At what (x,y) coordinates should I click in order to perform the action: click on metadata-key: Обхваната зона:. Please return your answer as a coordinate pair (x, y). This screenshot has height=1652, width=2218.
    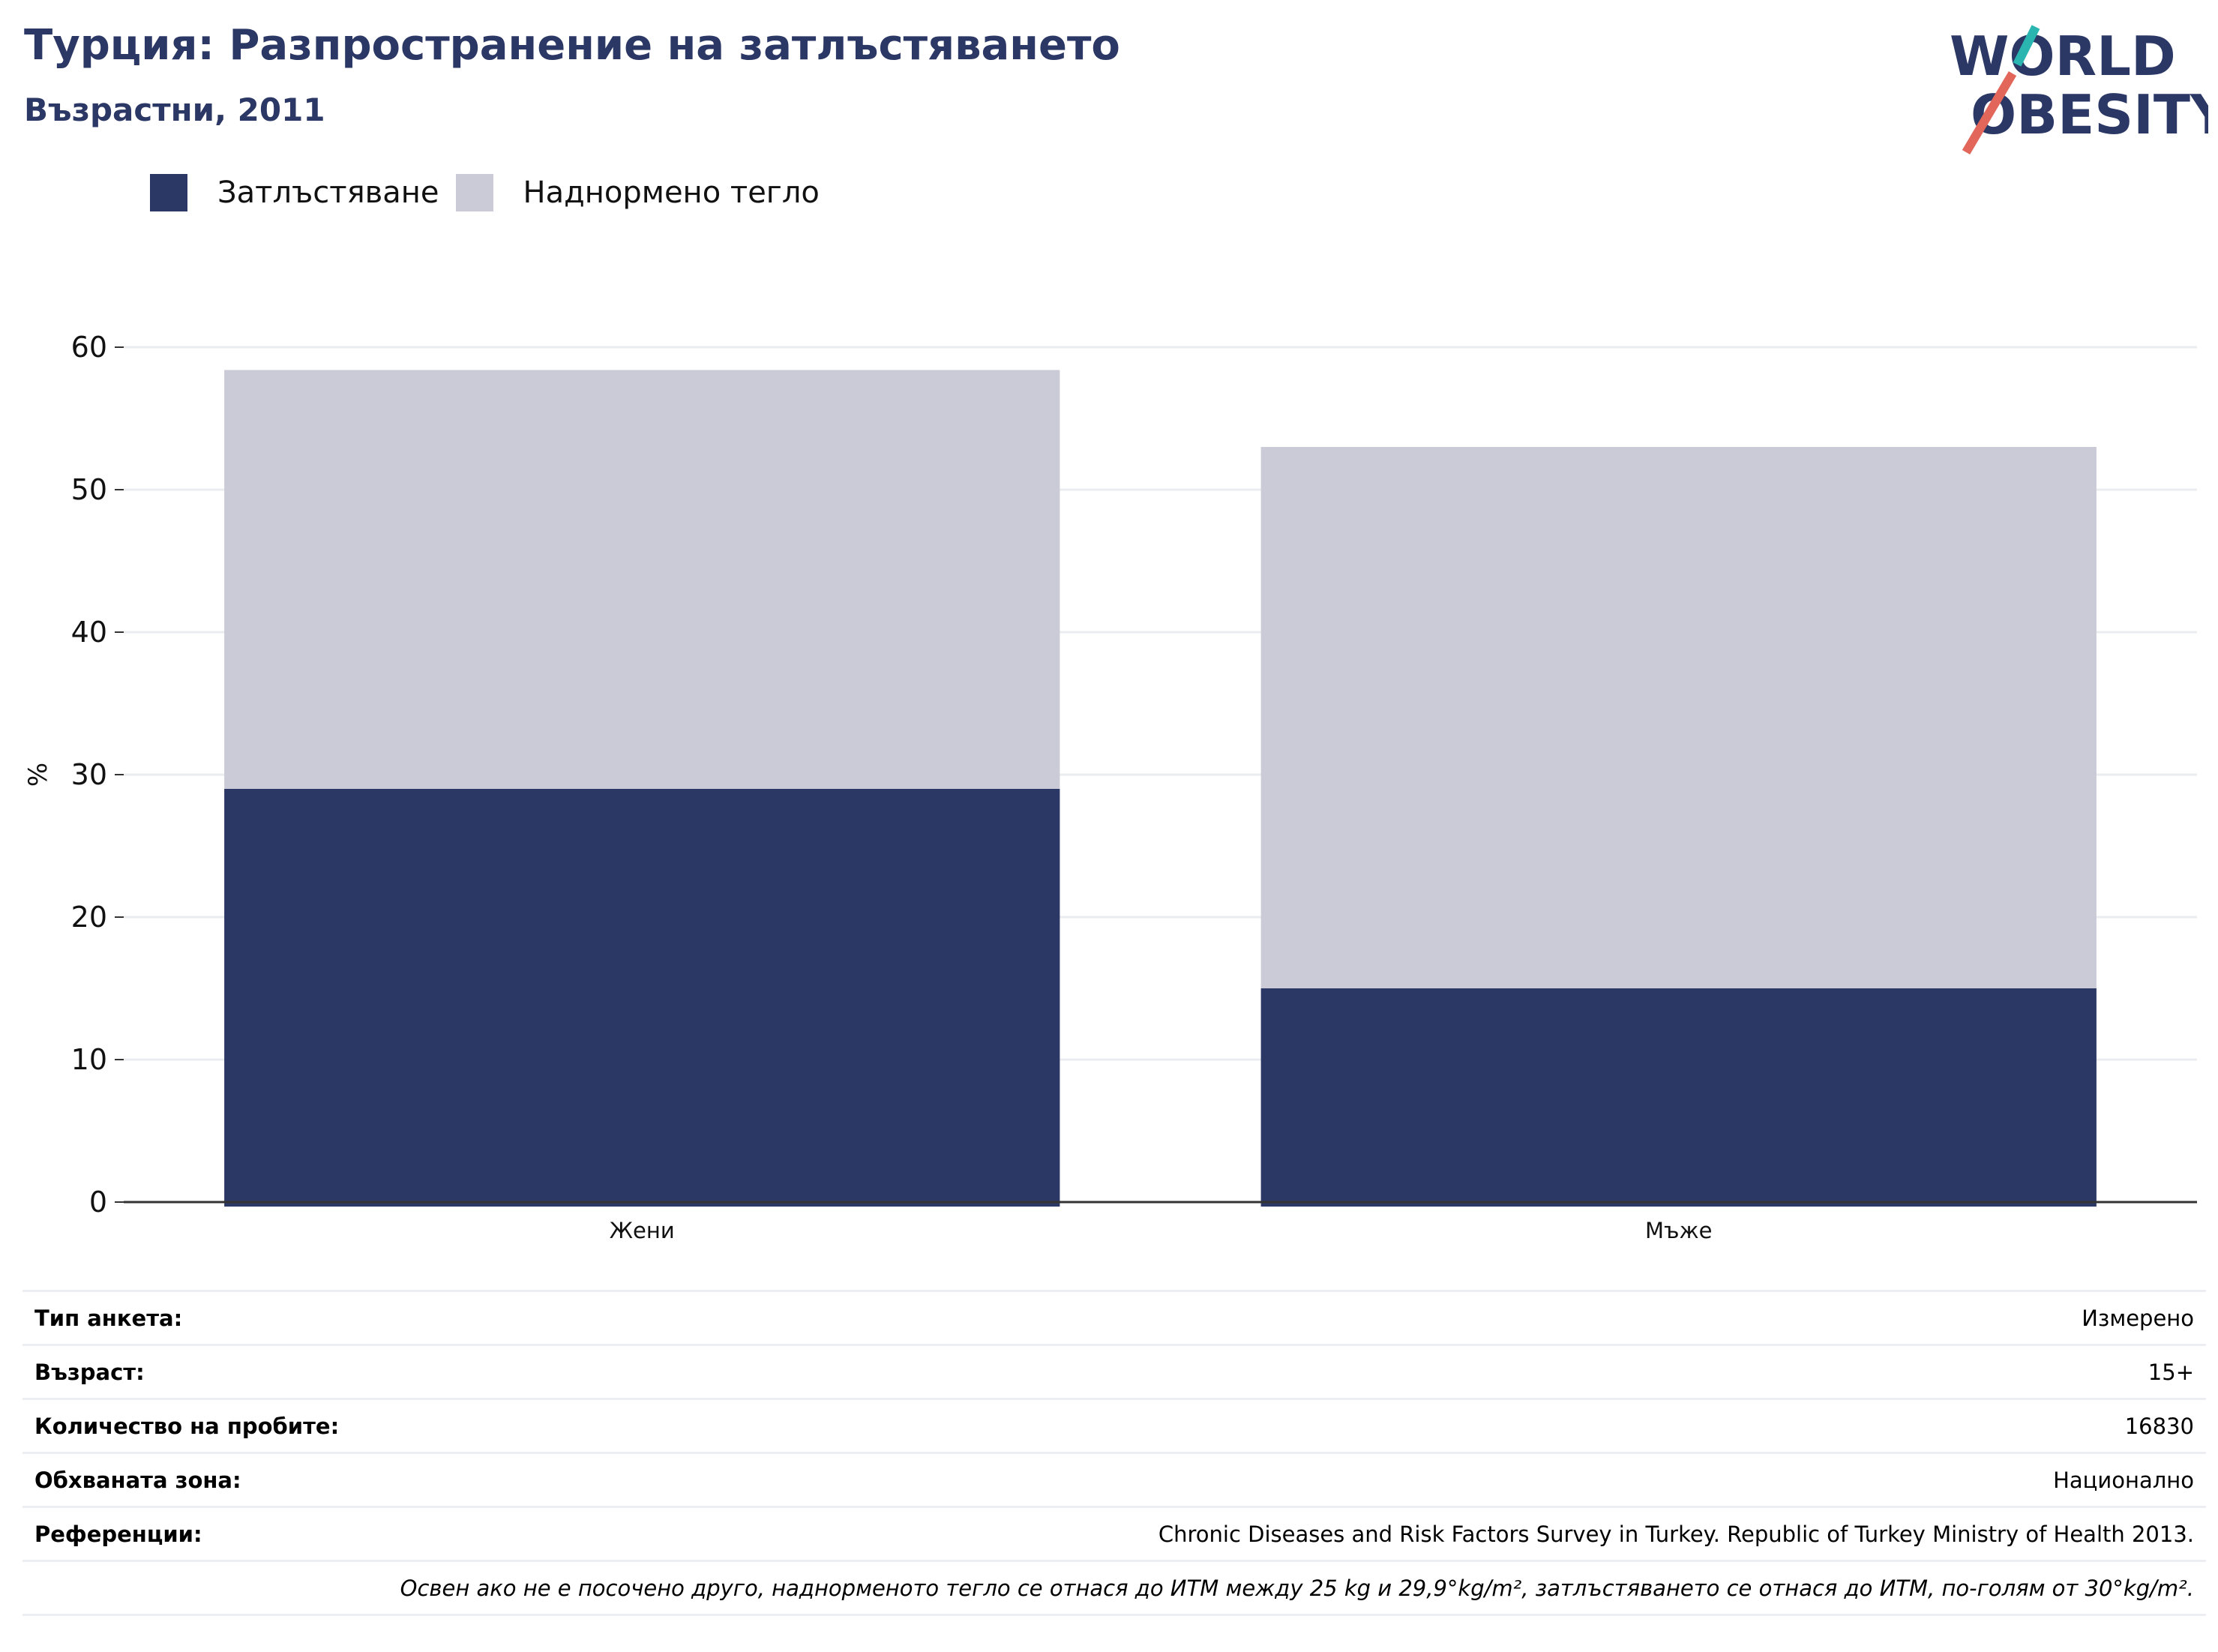
    Looking at the image, I should click on (137, 1480).